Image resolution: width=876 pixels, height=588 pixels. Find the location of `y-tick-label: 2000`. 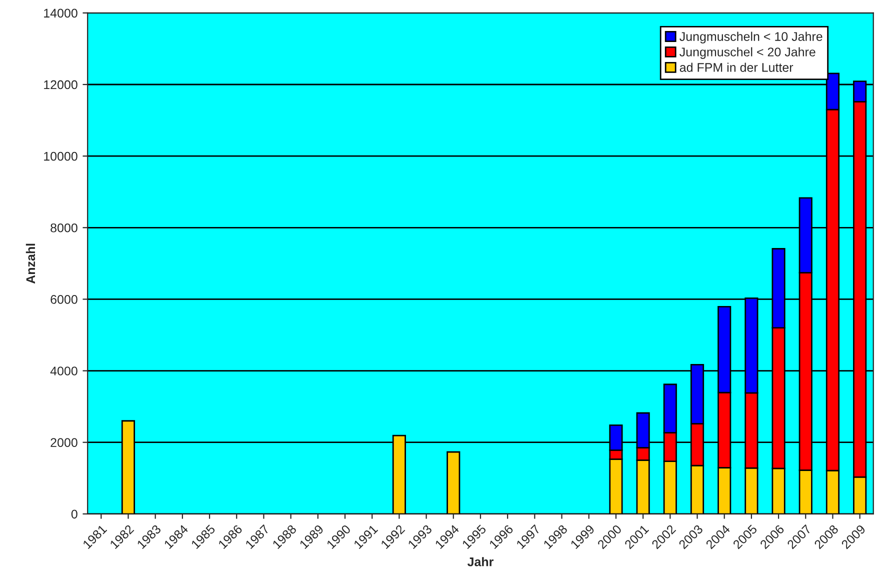

y-tick-label: 2000 is located at coordinates (64, 442).